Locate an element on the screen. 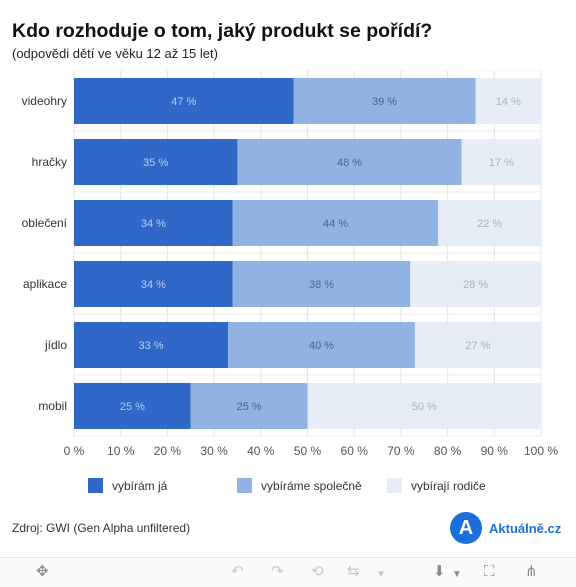 The width and height of the screenshot is (576, 587). data-label: 22 % is located at coordinates (489, 224).